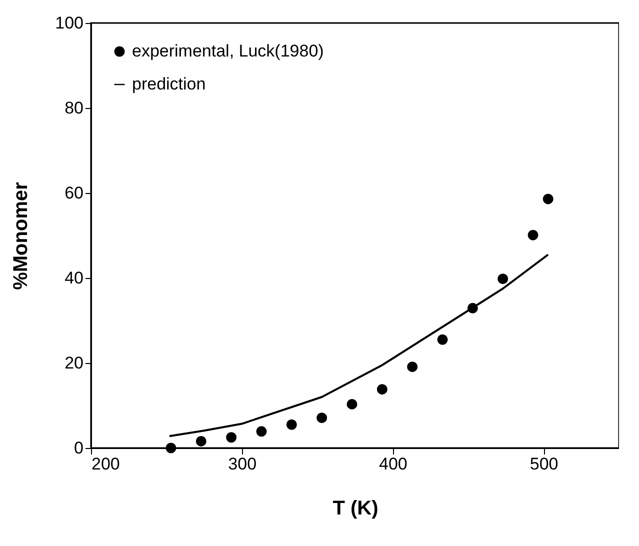 This screenshot has height=546, width=639. What do you see at coordinates (544, 464) in the screenshot?
I see `x-tick-label: 500` at bounding box center [544, 464].